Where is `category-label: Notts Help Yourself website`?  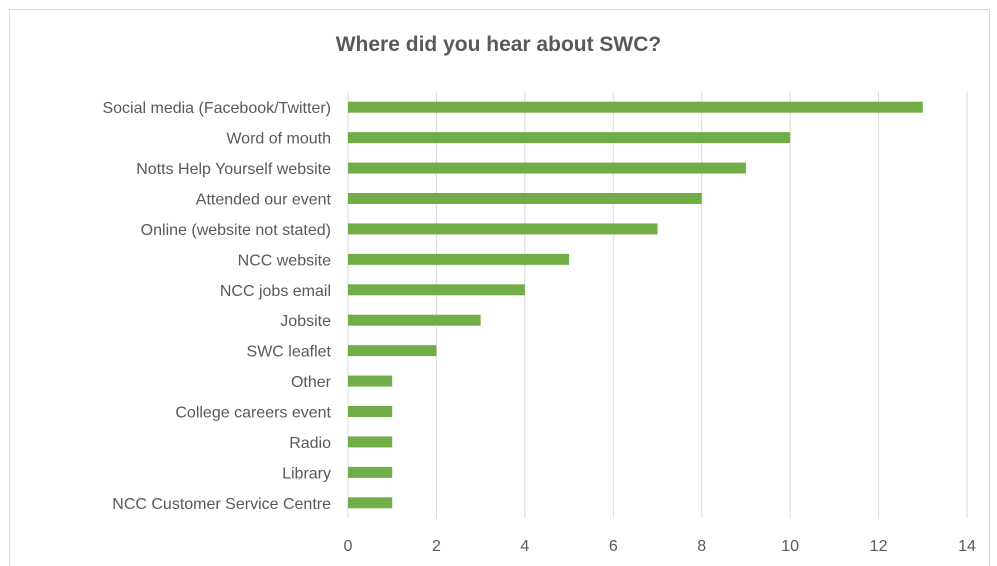 category-label: Notts Help Yourself website is located at coordinates (233, 169).